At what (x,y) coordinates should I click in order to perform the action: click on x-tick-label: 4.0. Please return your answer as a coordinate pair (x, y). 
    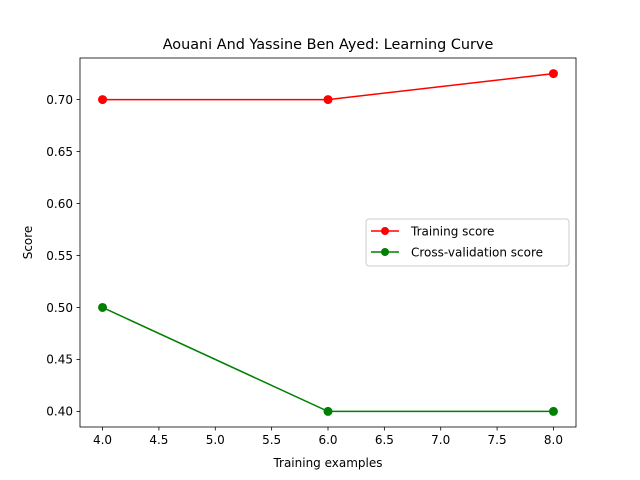
    Looking at the image, I should click on (102, 440).